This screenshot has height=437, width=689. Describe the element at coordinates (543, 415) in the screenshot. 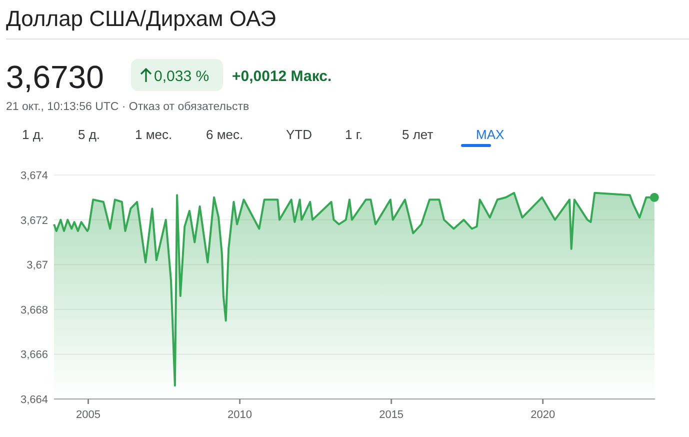

I see `x-tick-label: 2020` at that location.